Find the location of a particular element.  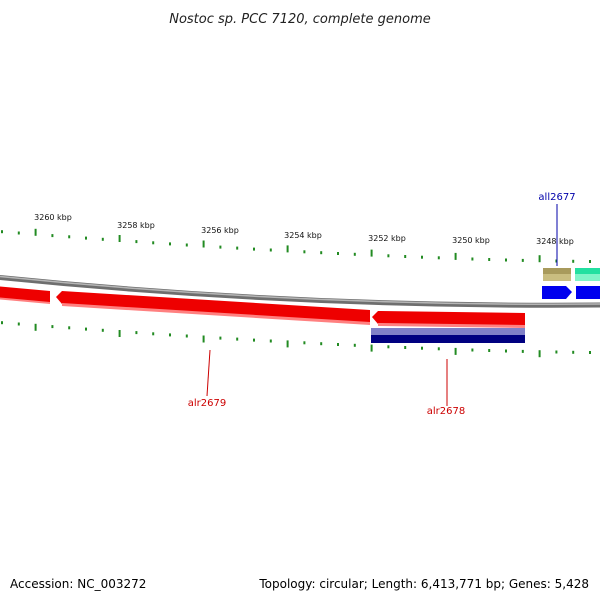

scale-label-3254: 3254 kbp is located at coordinates (303, 235).